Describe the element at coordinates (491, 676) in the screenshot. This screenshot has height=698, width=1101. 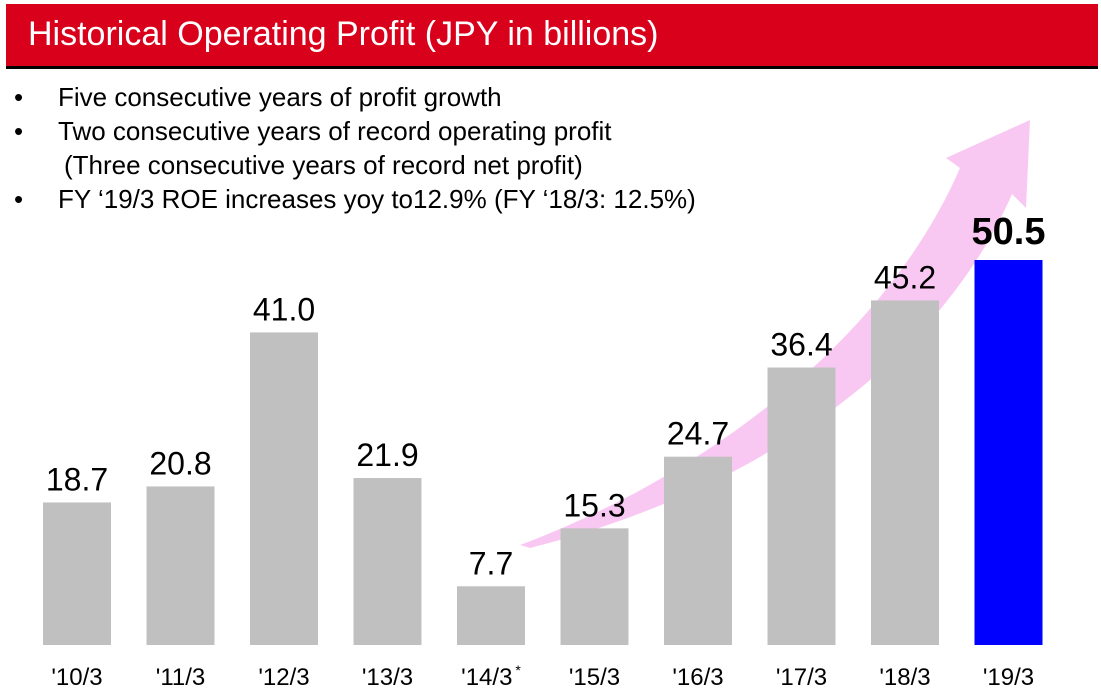
I see `x-tick-label: '14/3 *` at that location.